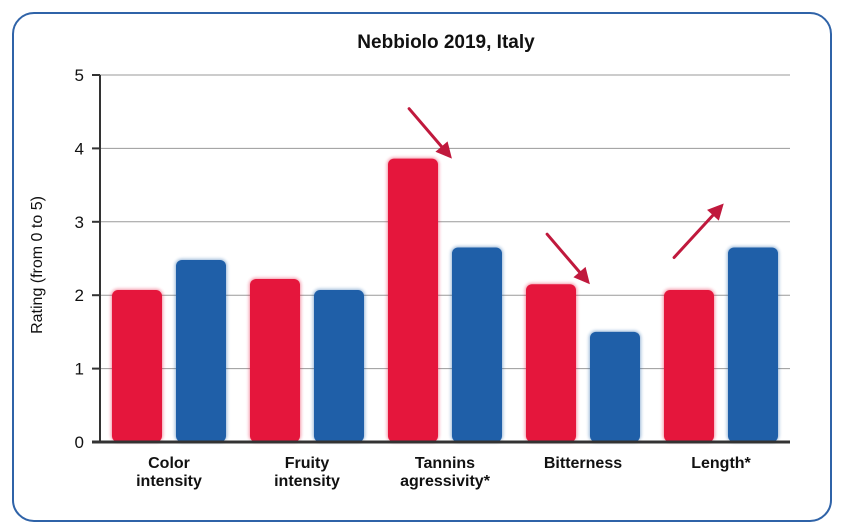  I want to click on x-category-label: Color intensity, so click(169, 472).